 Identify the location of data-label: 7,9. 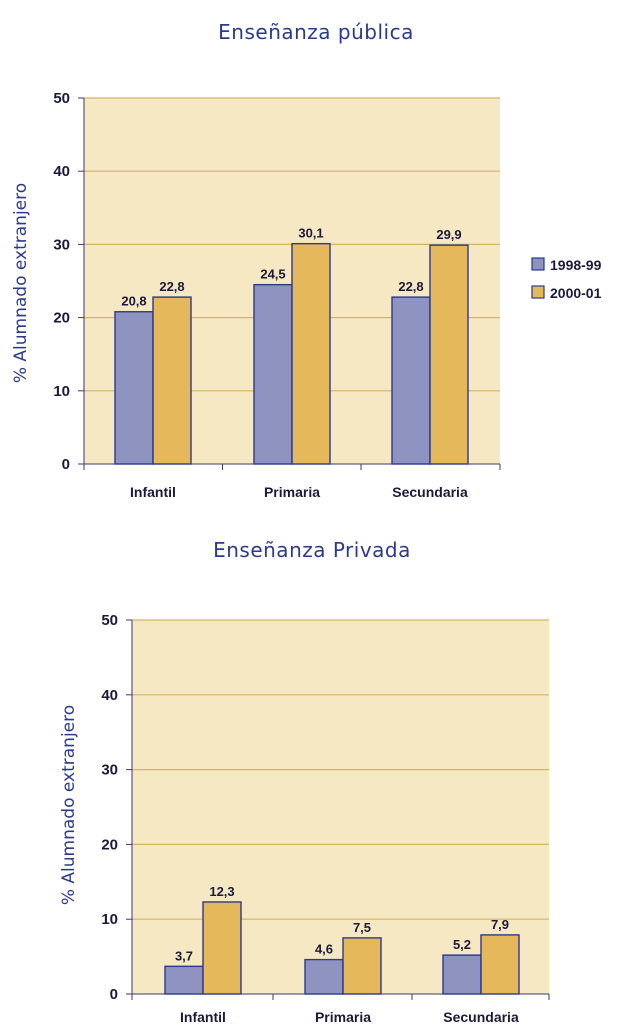
(500, 924).